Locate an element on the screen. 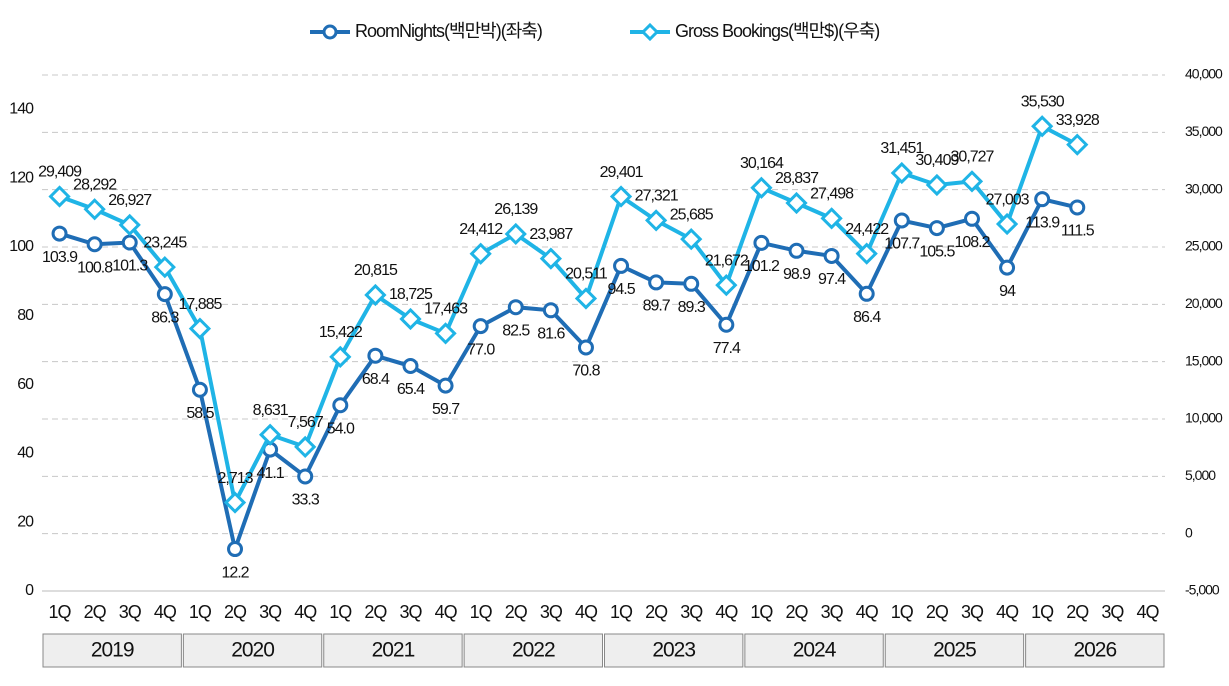  data-label: 31,451 is located at coordinates (902, 148).